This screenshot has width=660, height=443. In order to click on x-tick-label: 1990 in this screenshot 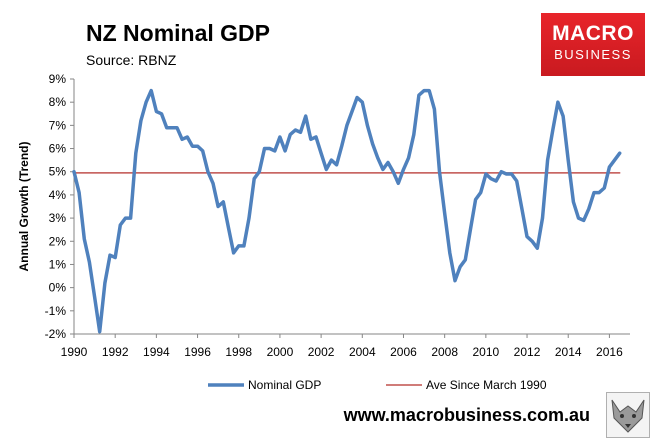, I will do `click(74, 352)`.